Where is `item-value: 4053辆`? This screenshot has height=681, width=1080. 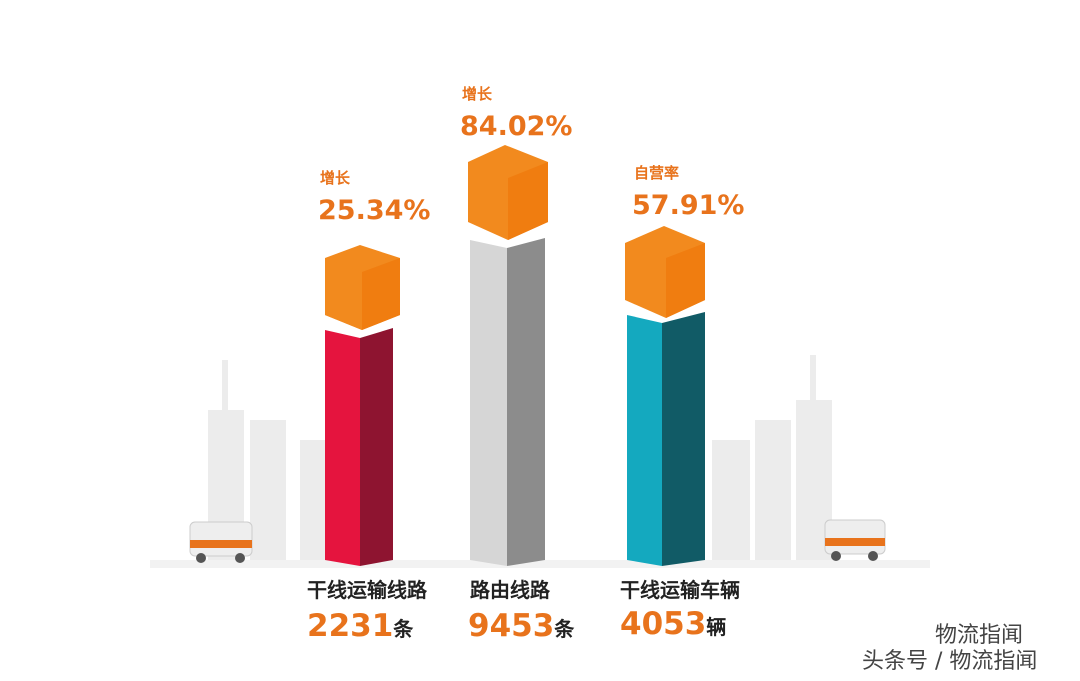 item-value: 4053辆 is located at coordinates (673, 624).